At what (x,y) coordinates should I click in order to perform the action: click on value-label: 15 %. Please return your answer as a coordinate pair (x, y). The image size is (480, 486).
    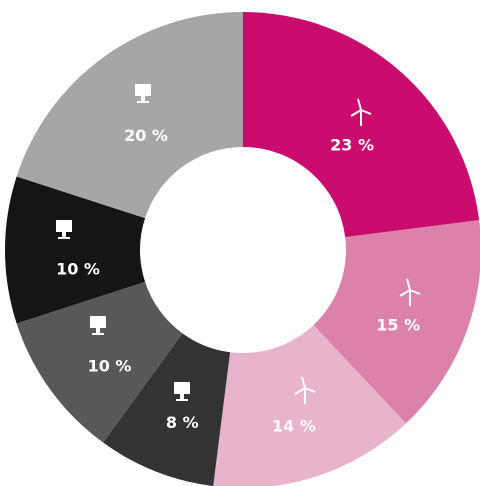
    Looking at the image, I should click on (398, 324).